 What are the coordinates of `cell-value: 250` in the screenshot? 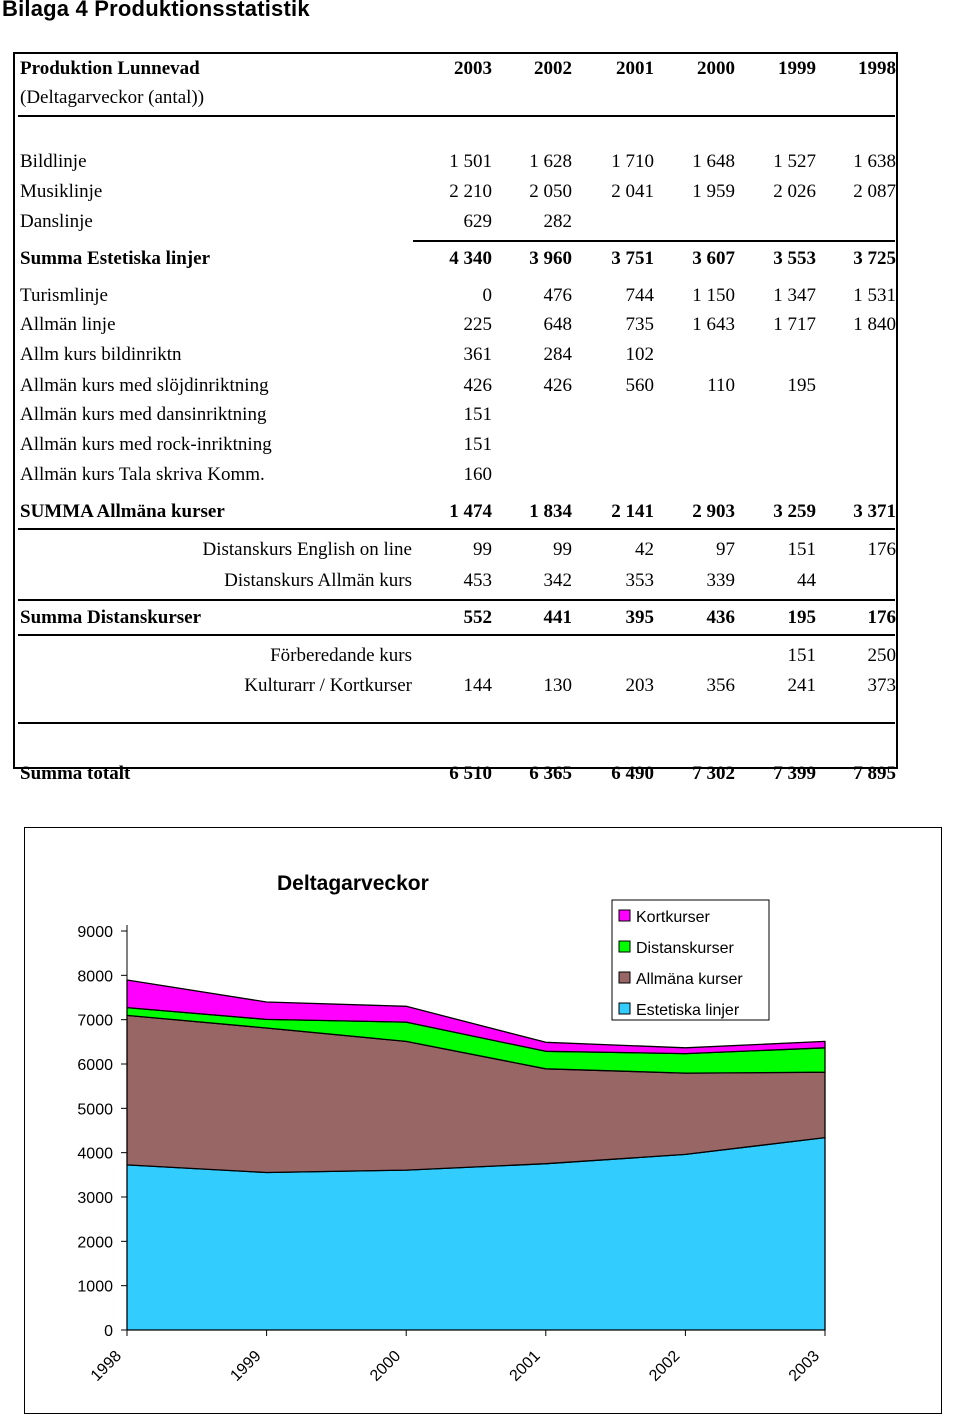 It's located at (882, 655).